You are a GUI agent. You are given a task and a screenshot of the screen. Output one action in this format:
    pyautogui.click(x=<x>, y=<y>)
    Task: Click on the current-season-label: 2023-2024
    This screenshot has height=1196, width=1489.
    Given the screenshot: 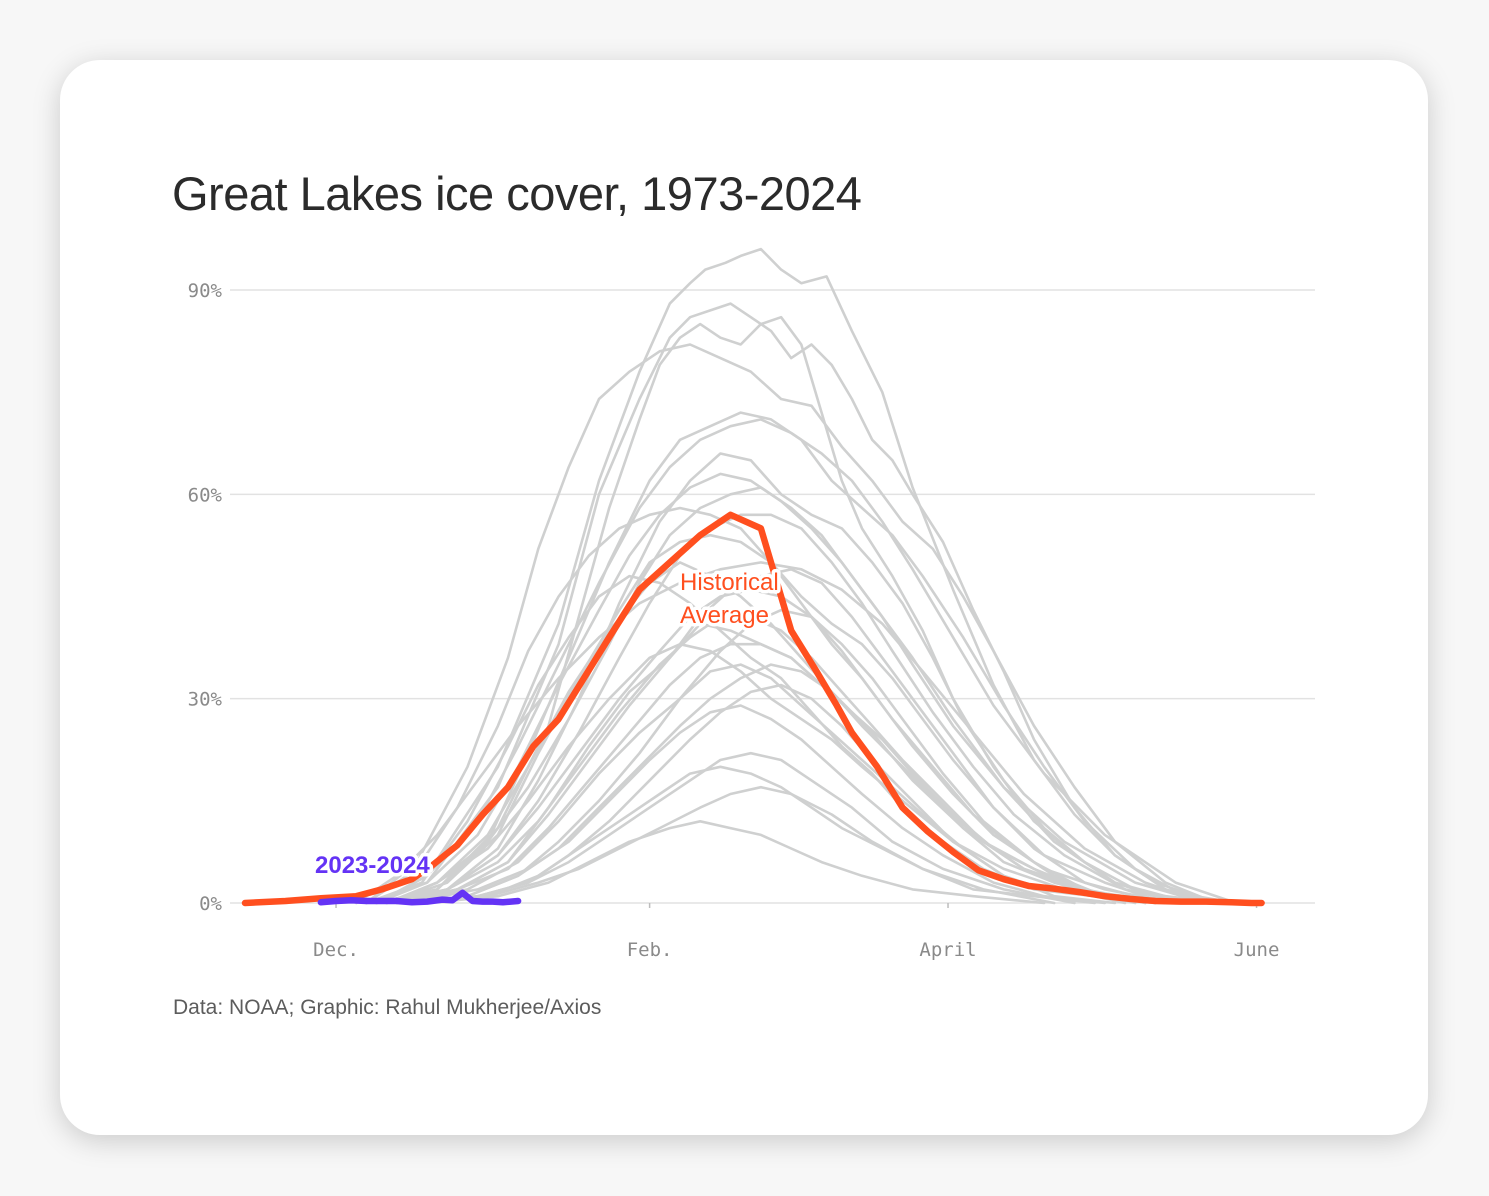 What is the action you would take?
    pyautogui.click(x=372, y=865)
    